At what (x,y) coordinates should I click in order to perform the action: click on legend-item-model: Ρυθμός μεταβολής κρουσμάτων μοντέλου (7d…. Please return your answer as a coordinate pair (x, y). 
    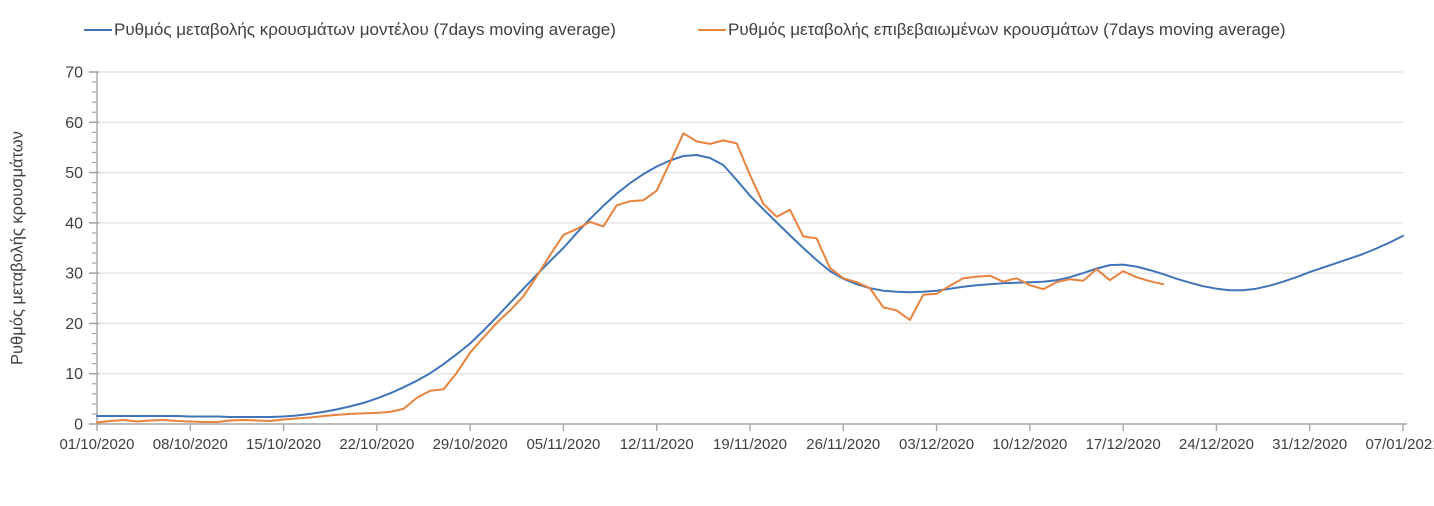
    Looking at the image, I should click on (350, 30).